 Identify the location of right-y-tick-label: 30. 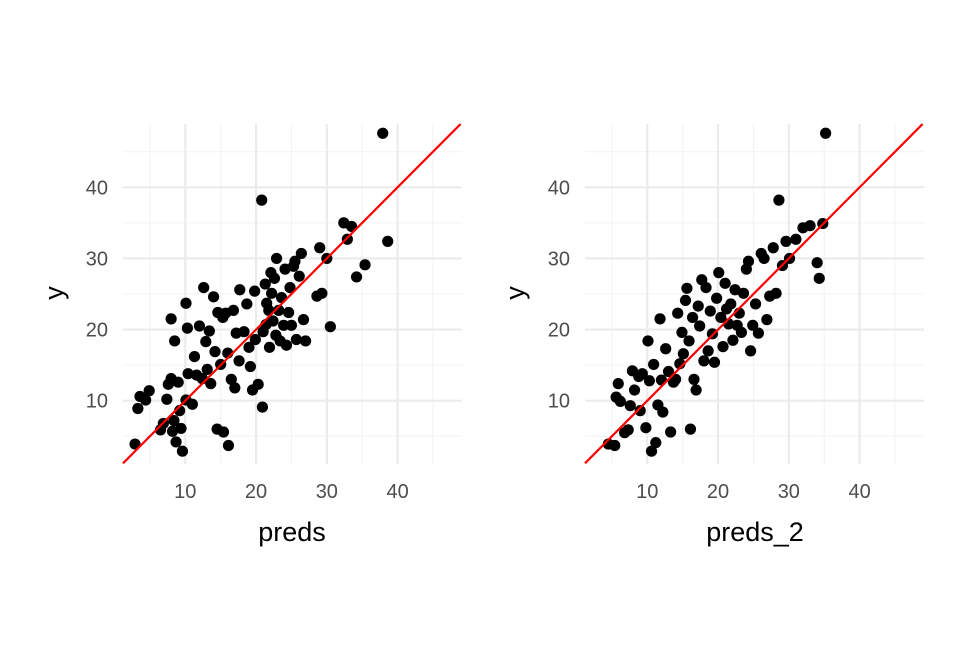
(559, 259).